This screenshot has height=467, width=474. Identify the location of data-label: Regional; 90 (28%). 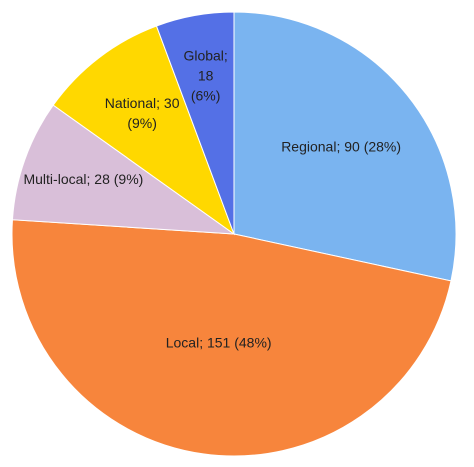
(341, 146).